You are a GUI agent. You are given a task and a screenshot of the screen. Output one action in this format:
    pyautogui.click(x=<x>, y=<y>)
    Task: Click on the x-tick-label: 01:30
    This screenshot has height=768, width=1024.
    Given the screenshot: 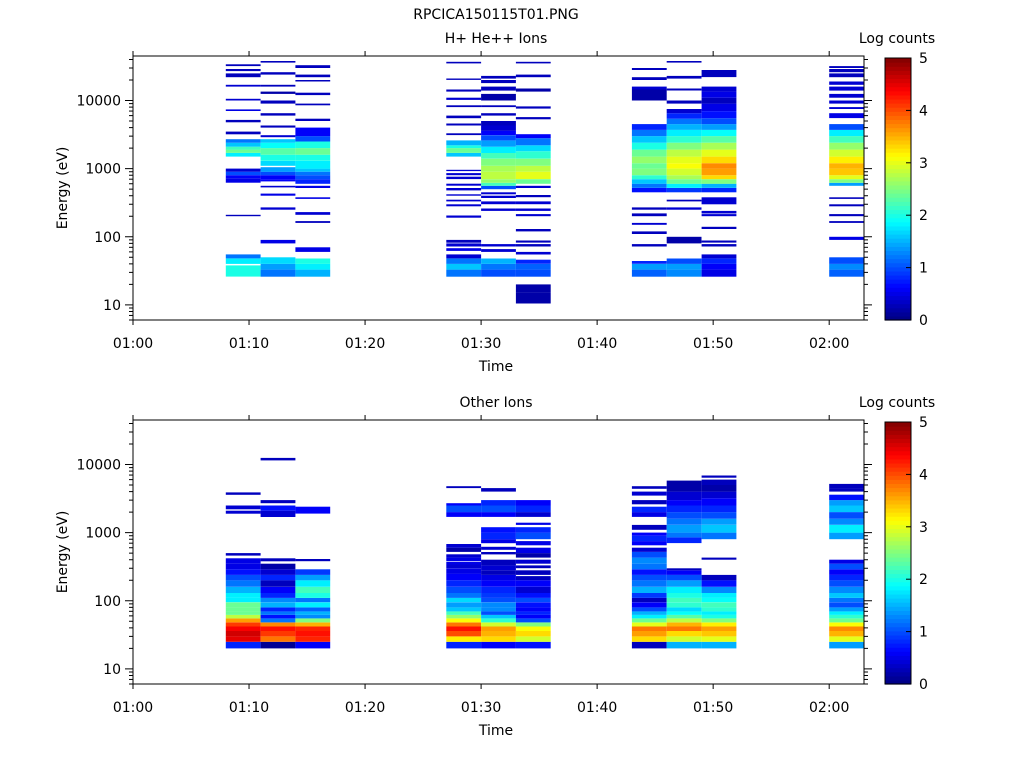 What is the action you would take?
    pyautogui.click(x=481, y=344)
    